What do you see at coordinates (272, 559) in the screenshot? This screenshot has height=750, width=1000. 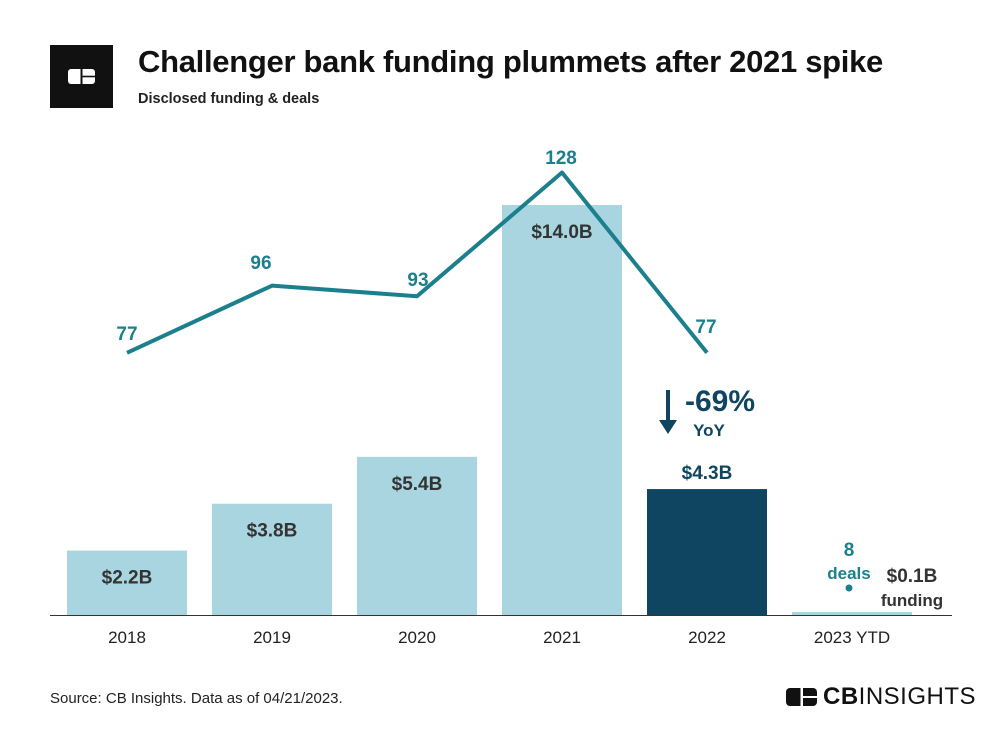 I see `bar-2019` at bounding box center [272, 559].